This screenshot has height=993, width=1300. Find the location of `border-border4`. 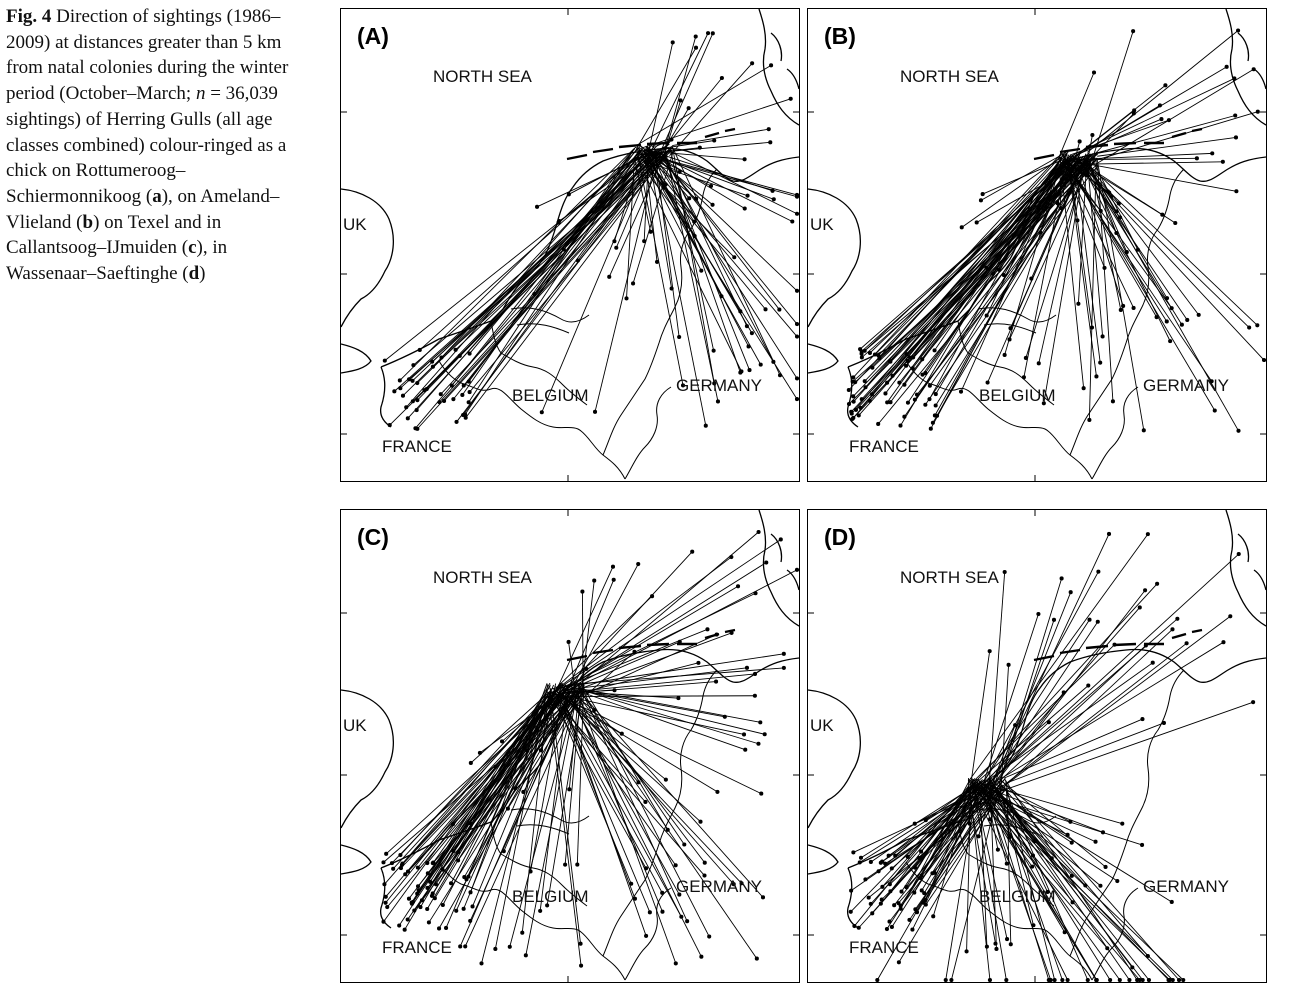

border-border4 is located at coordinates (1115, 433).